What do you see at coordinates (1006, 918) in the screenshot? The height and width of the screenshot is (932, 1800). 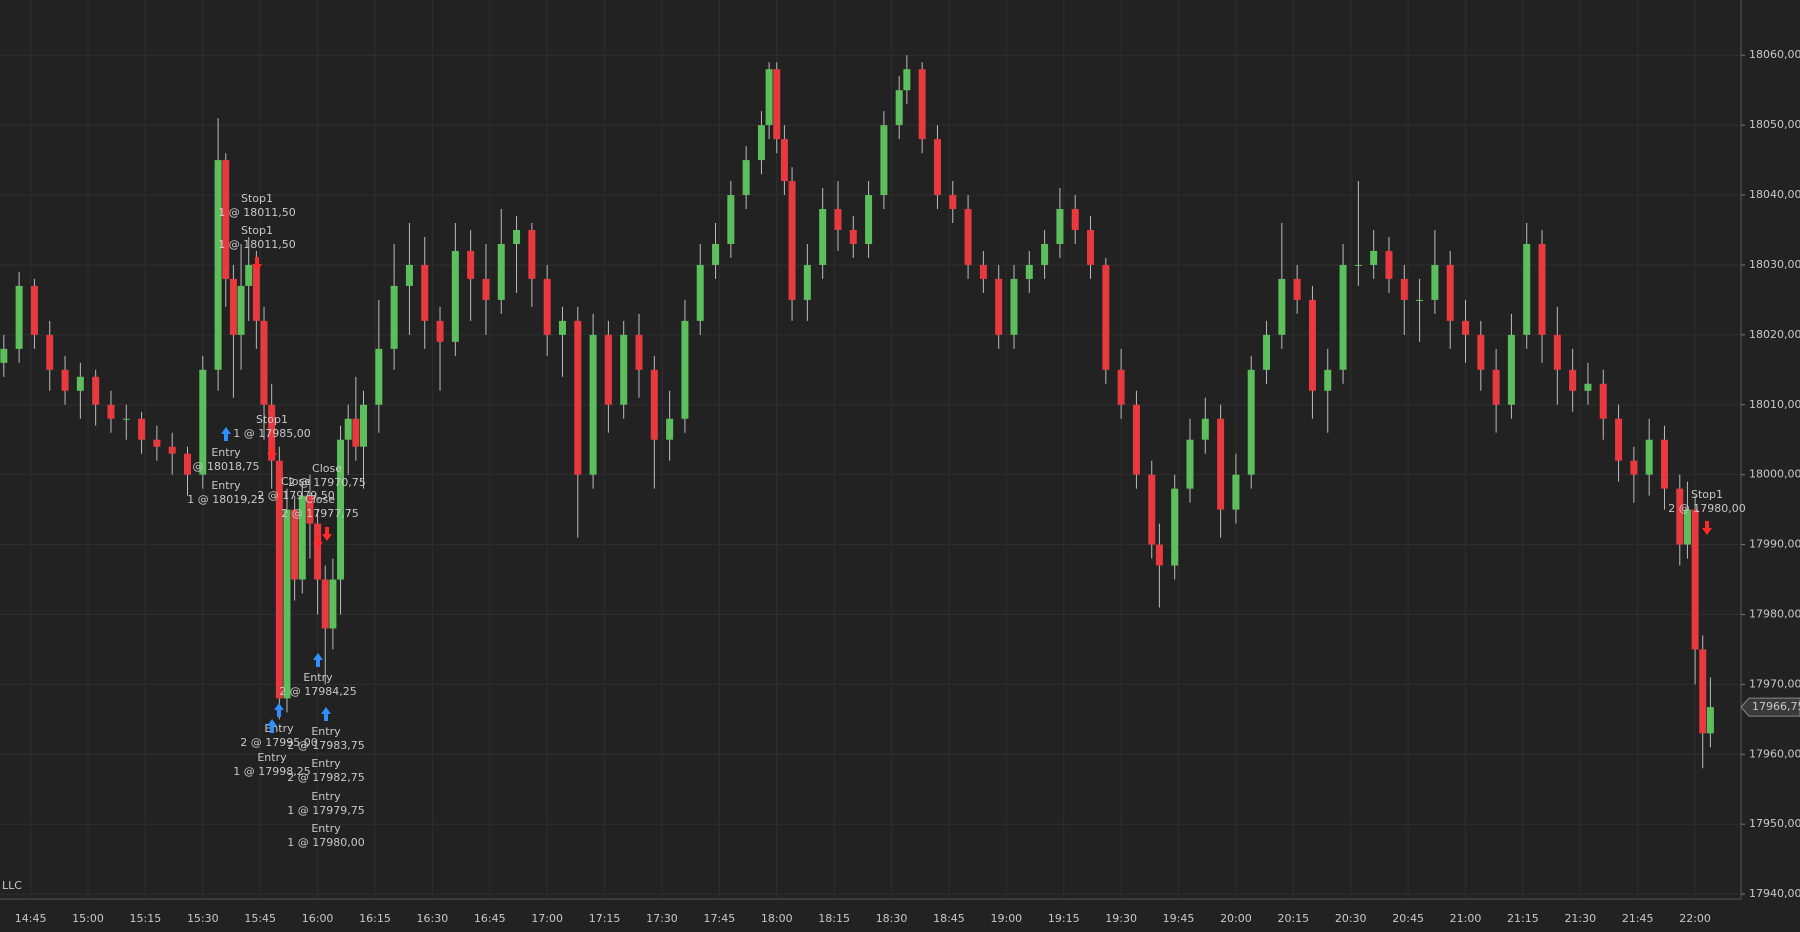 I see `x-tick-label: 19:00` at bounding box center [1006, 918].